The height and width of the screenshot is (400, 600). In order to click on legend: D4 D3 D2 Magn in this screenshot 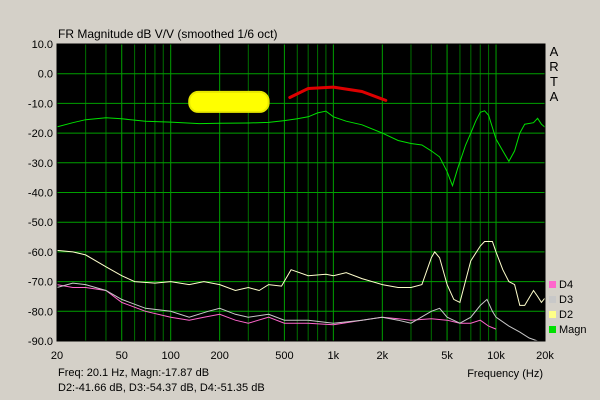, I will do `click(568, 307)`.